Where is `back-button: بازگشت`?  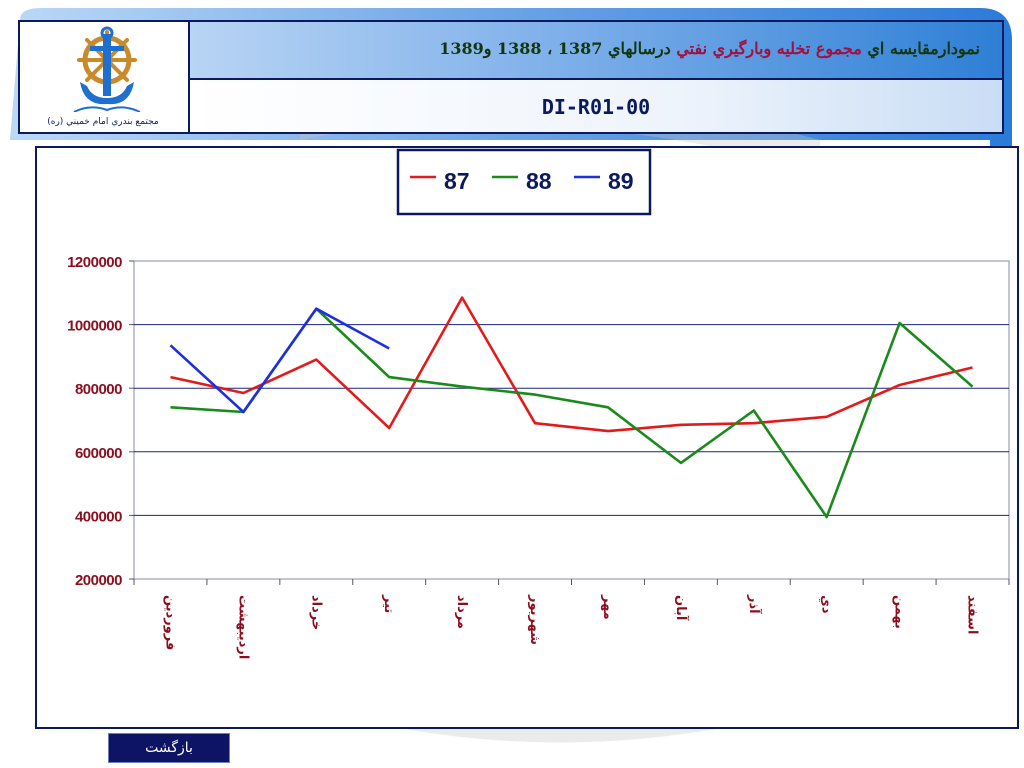
back-button: بازگشت is located at coordinates (169, 748).